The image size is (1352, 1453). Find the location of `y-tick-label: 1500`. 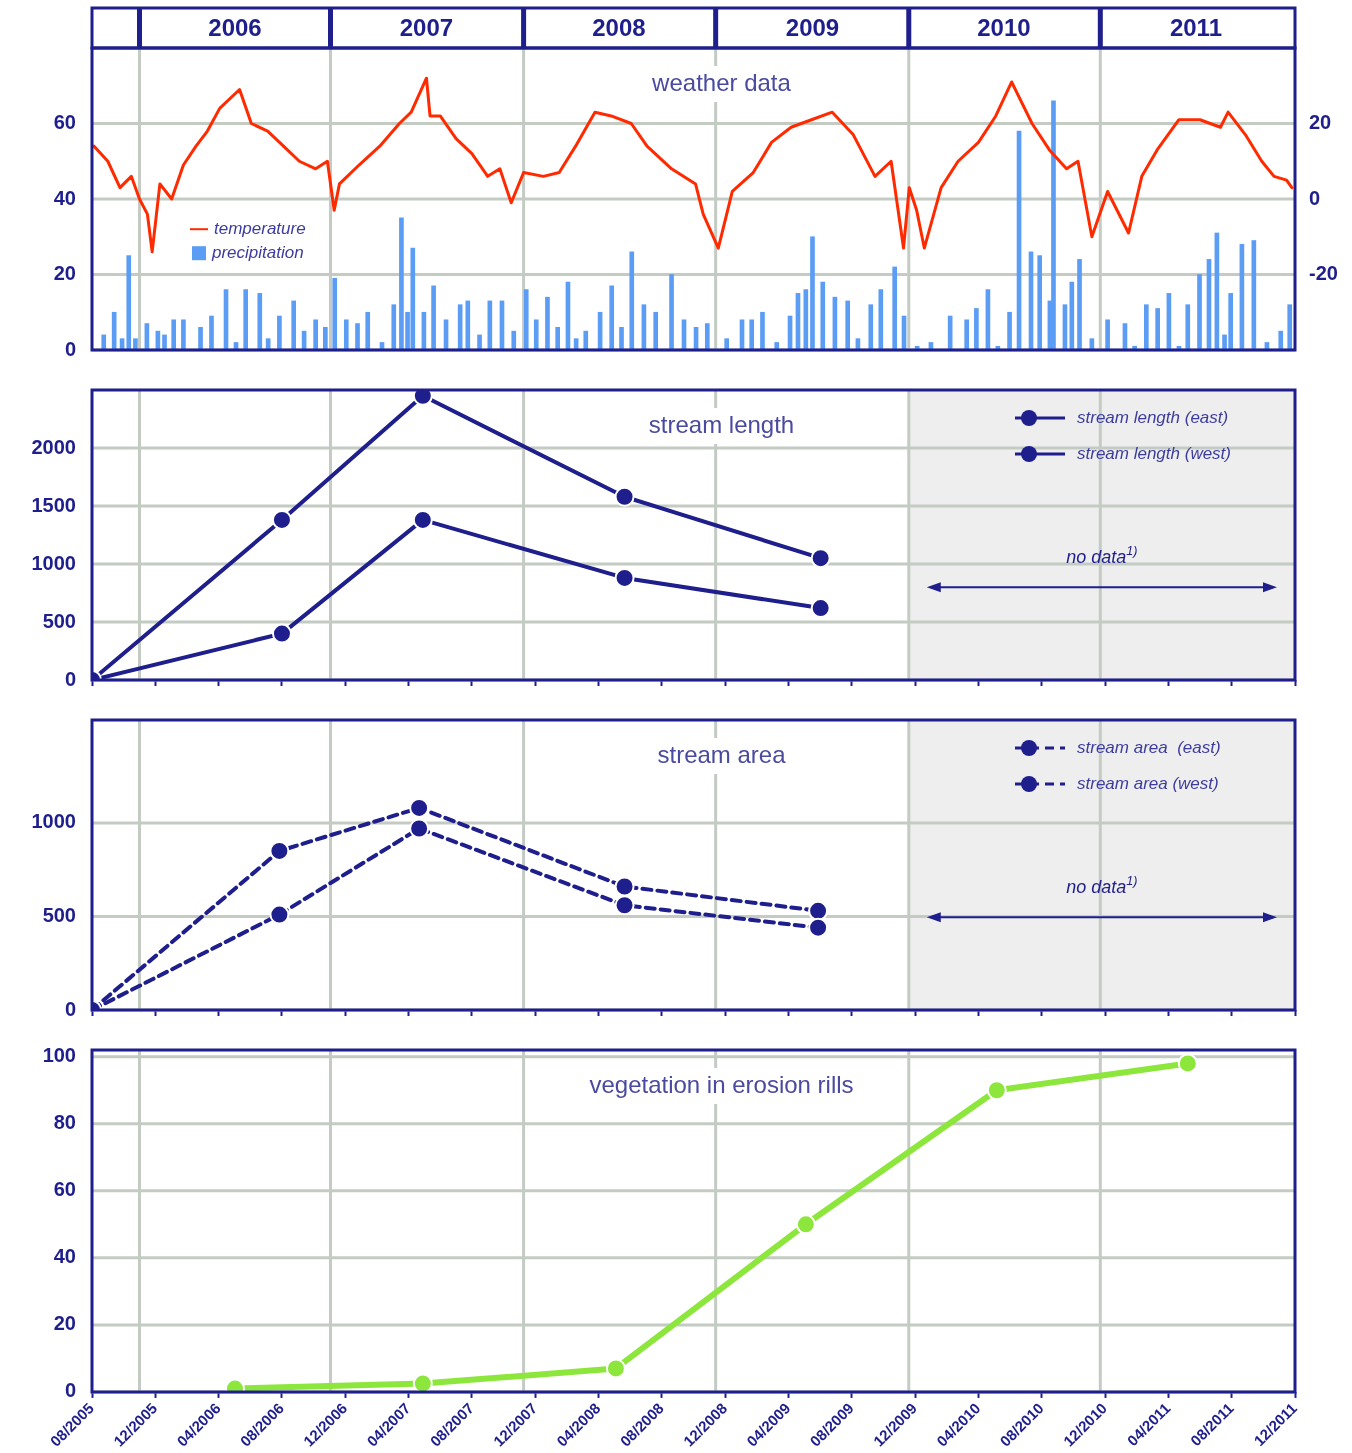

y-tick-label: 1500 is located at coordinates (53, 504).